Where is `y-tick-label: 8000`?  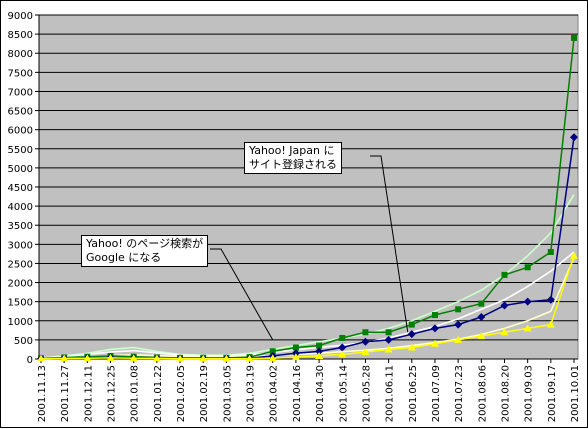
y-tick-label: 8000 is located at coordinates (20, 54).